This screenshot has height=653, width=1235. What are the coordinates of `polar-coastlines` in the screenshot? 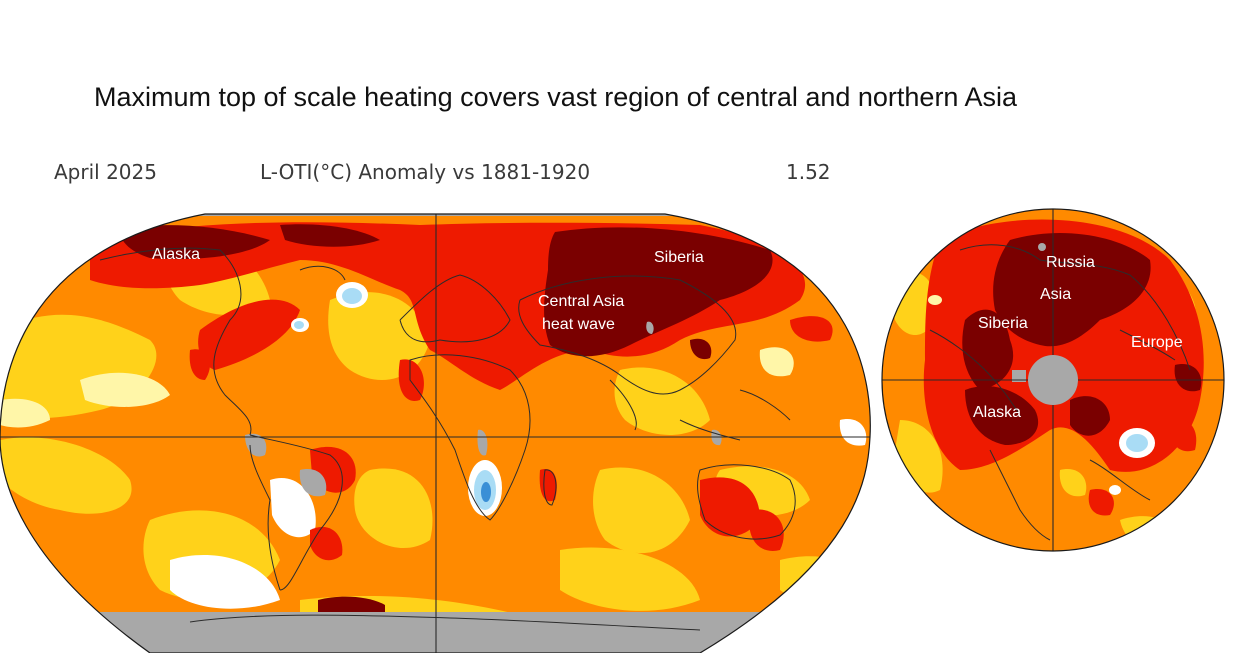 It's located at (1060, 392).